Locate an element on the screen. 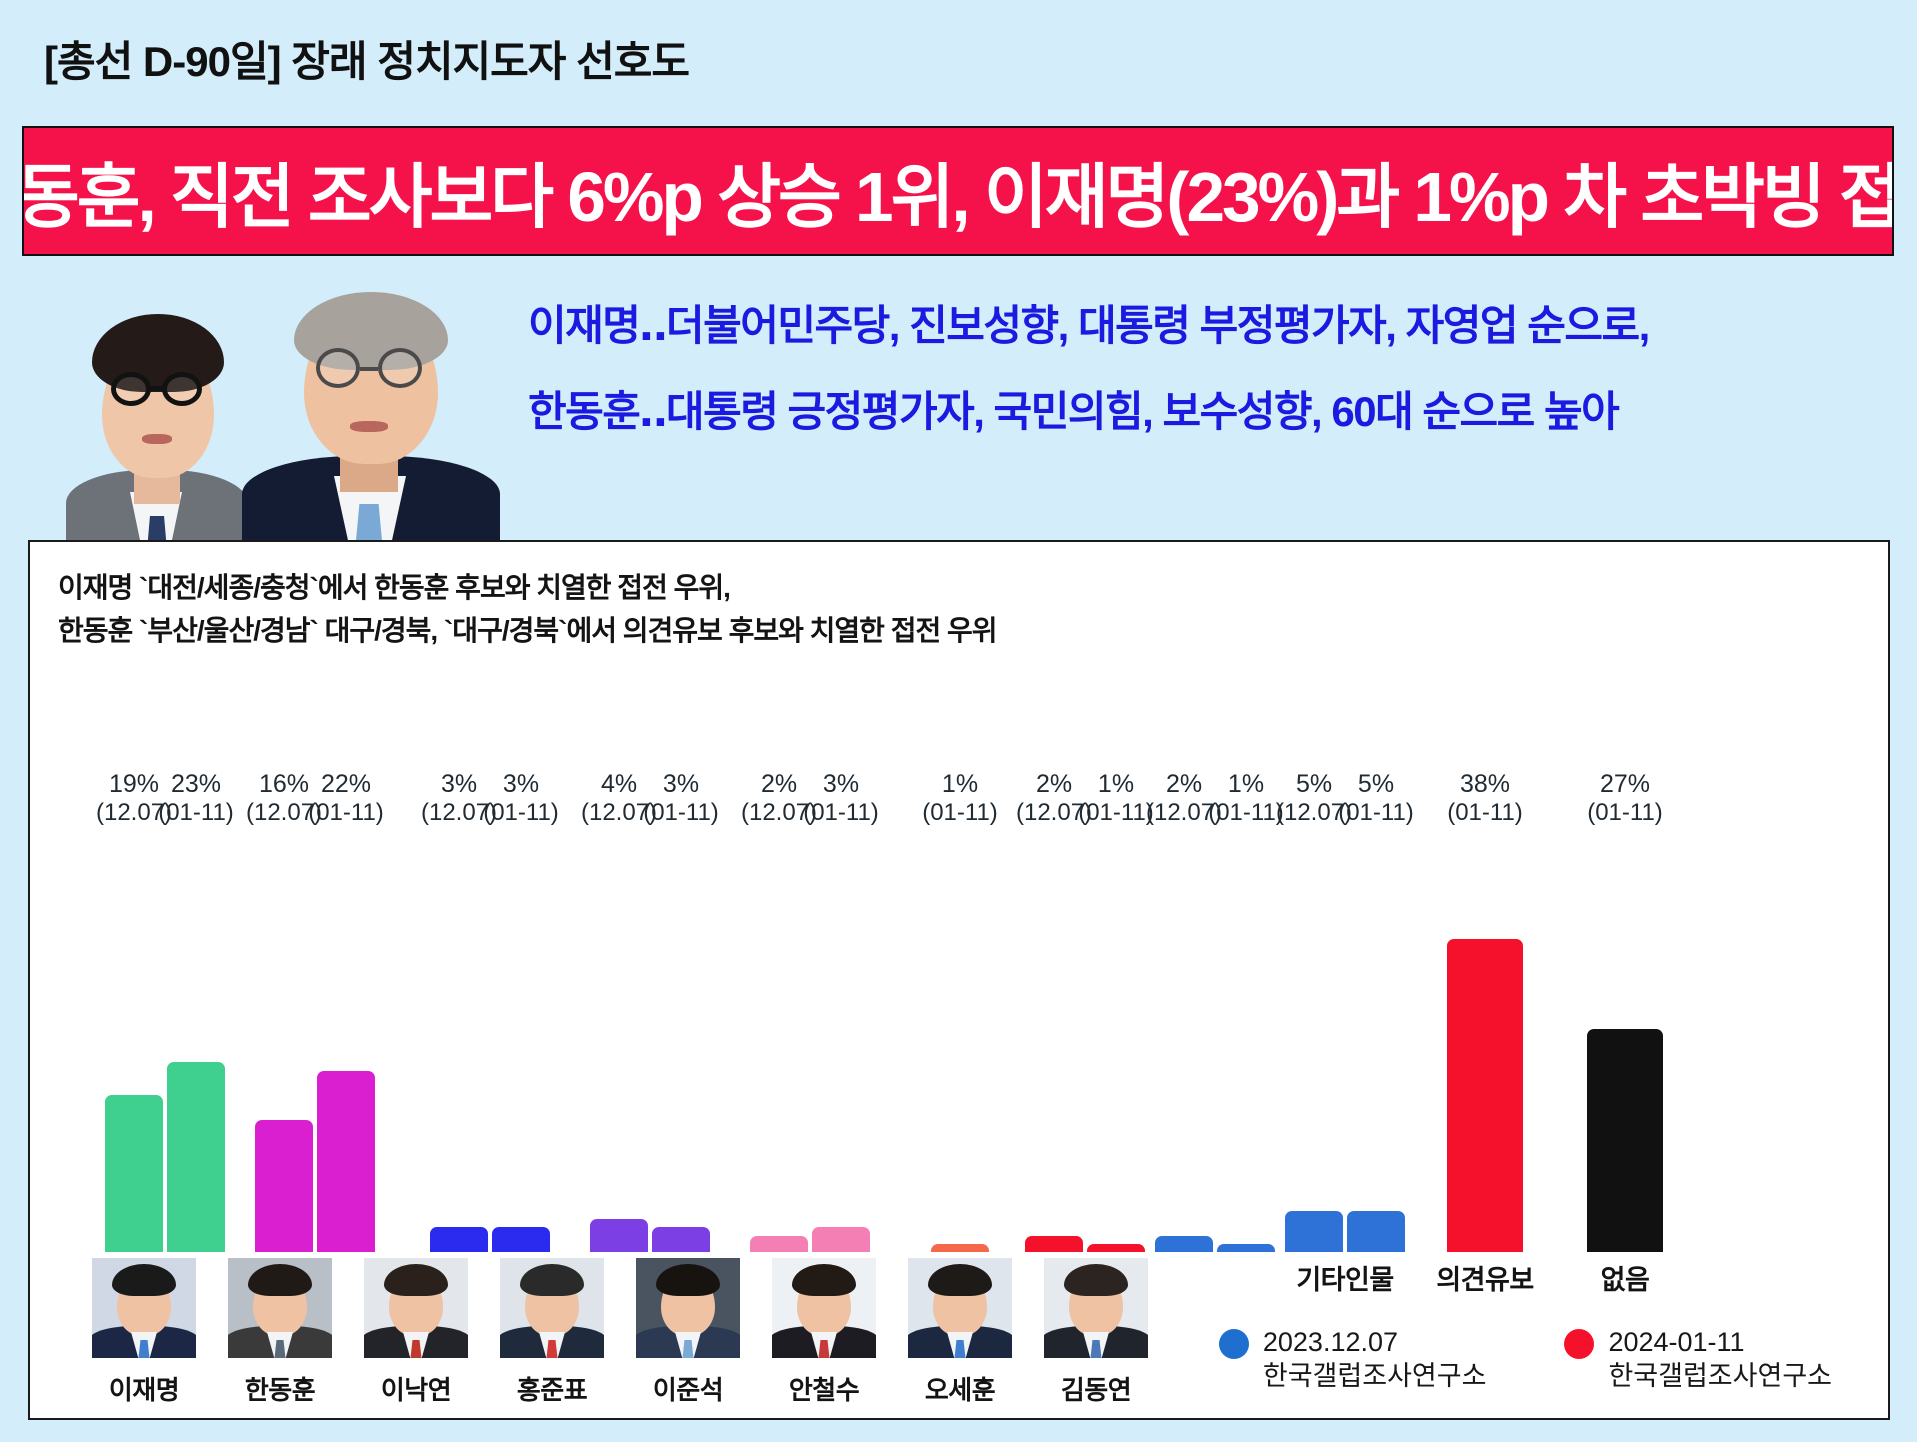 The width and height of the screenshot is (1917, 1442). glasses-left-icon is located at coordinates (338, 368).